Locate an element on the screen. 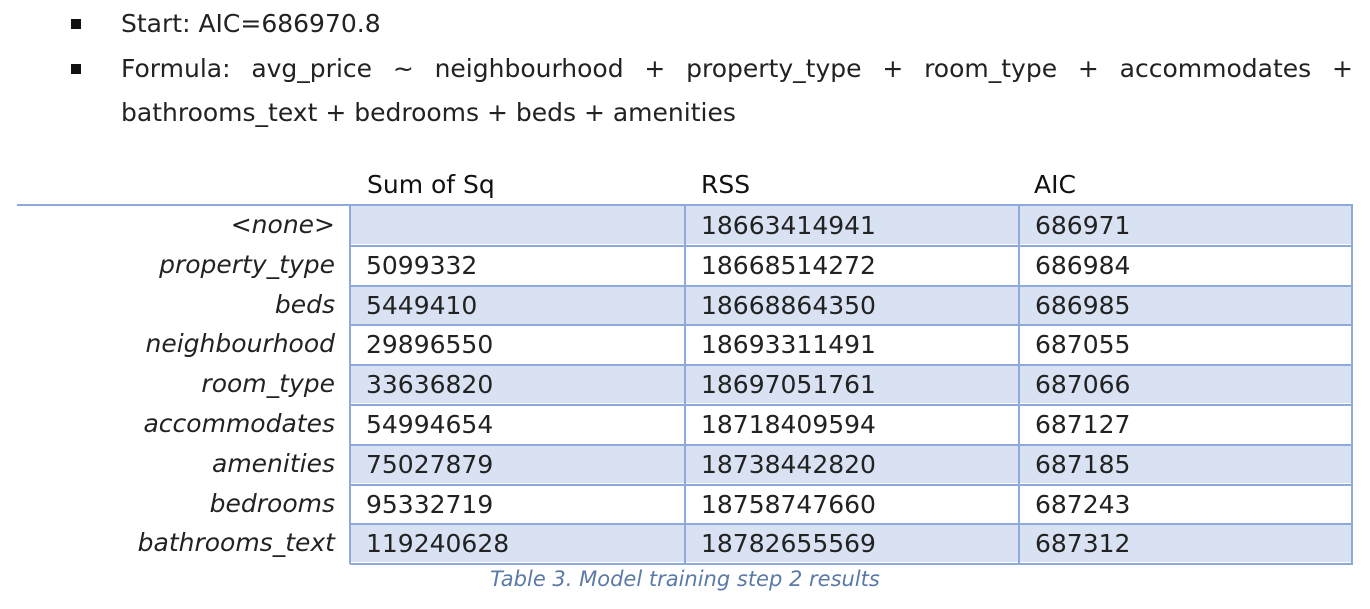 The image size is (1370, 609). cell-rss: 18693311491 is located at coordinates (788, 345).